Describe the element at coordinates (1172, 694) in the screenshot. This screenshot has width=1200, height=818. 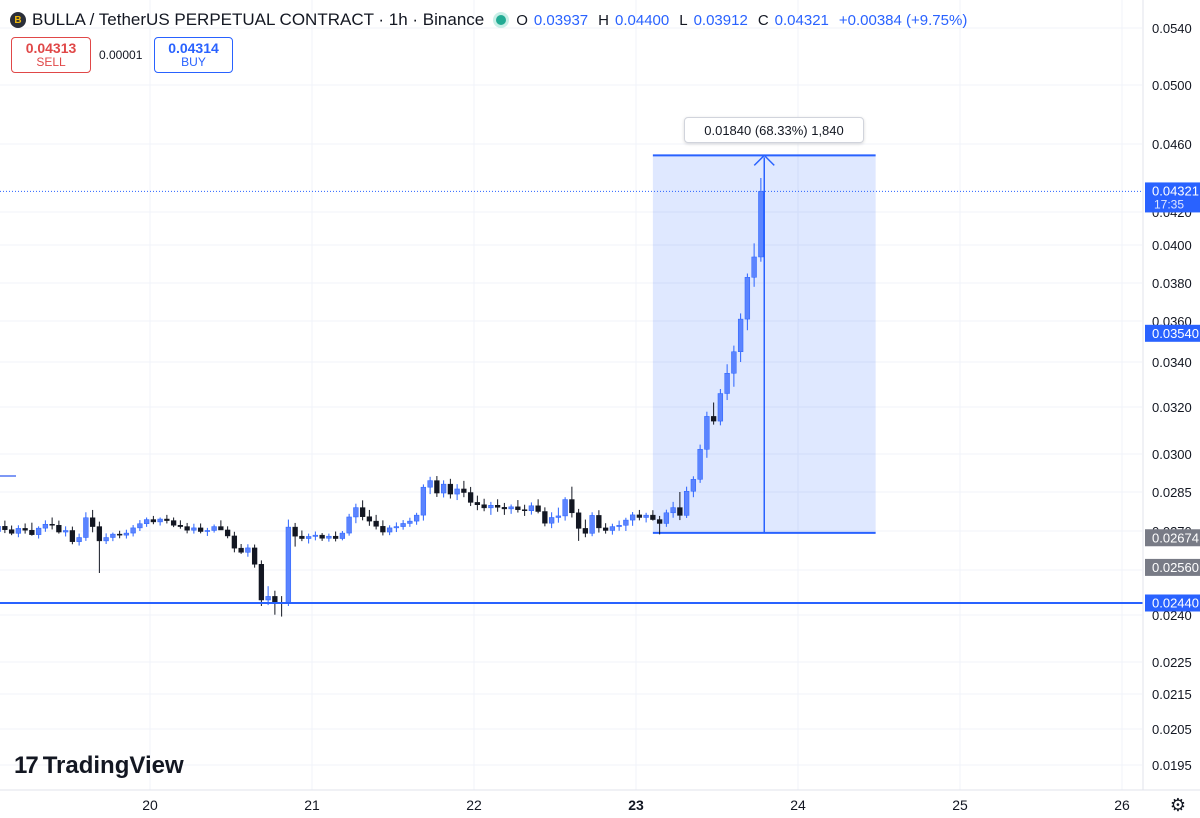
I see `price-tick-label: 0.0215` at that location.